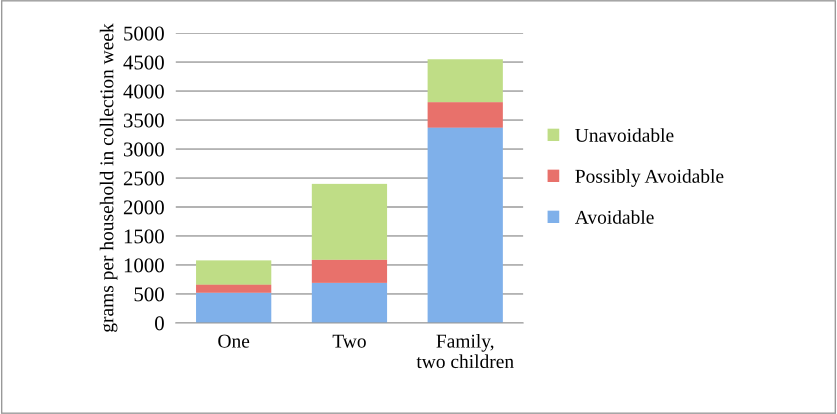  Describe the element at coordinates (349, 341) in the screenshot. I see `x-tick-label: Two` at that location.